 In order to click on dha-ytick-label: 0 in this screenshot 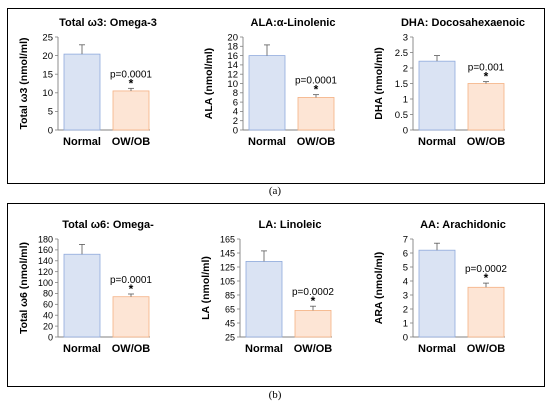, I will do `click(405, 130)`.